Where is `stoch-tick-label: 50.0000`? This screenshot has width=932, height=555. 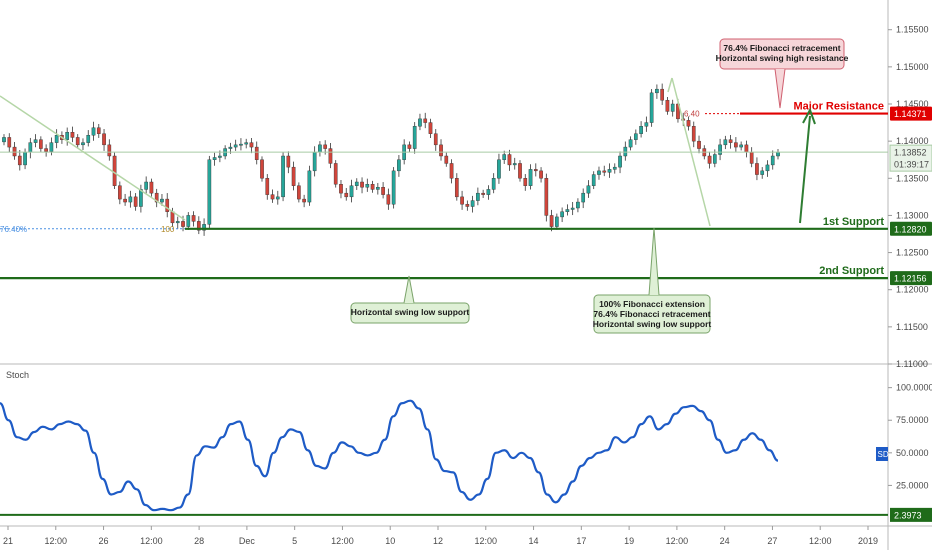
stoch-tick-label: 50.0000 is located at coordinates (912, 453).